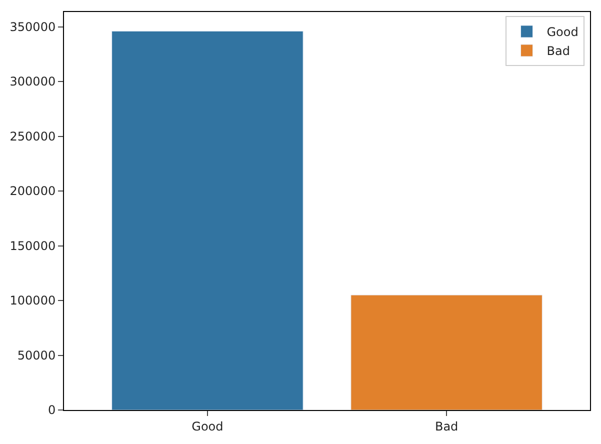  I want to click on legend-label: Bad, so click(558, 51).